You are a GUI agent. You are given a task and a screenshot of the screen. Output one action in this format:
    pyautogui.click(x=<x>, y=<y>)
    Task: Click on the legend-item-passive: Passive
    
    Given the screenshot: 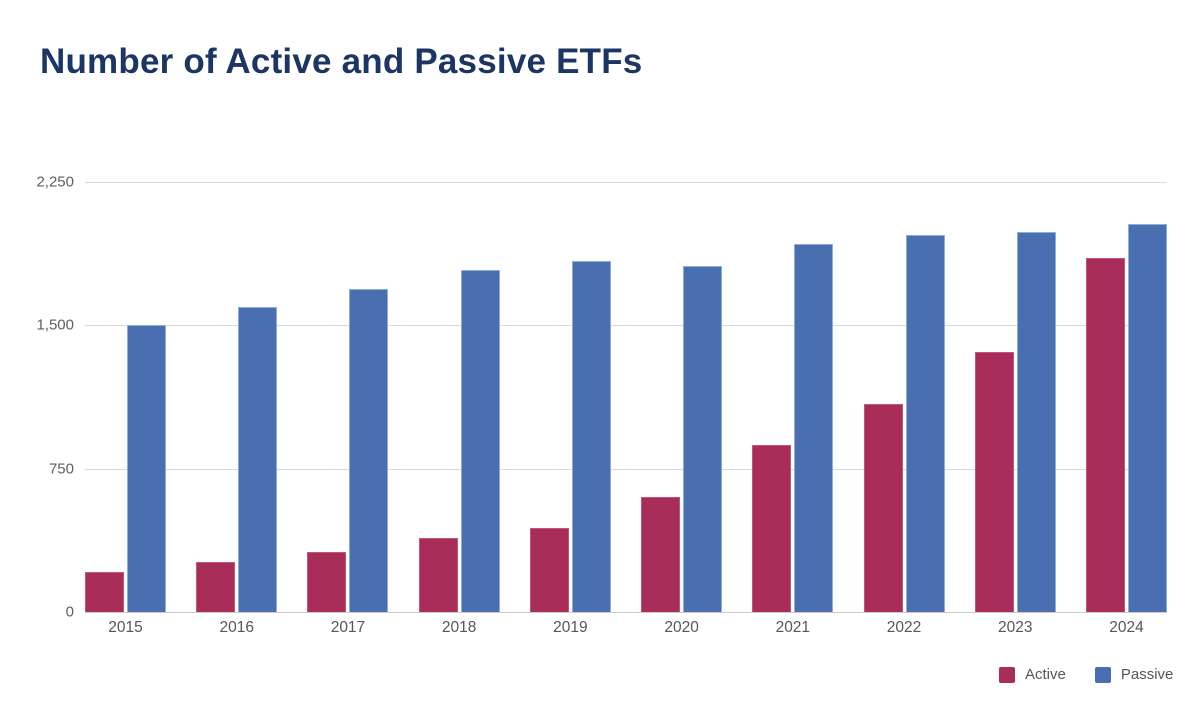 What is the action you would take?
    pyautogui.click(x=1134, y=674)
    